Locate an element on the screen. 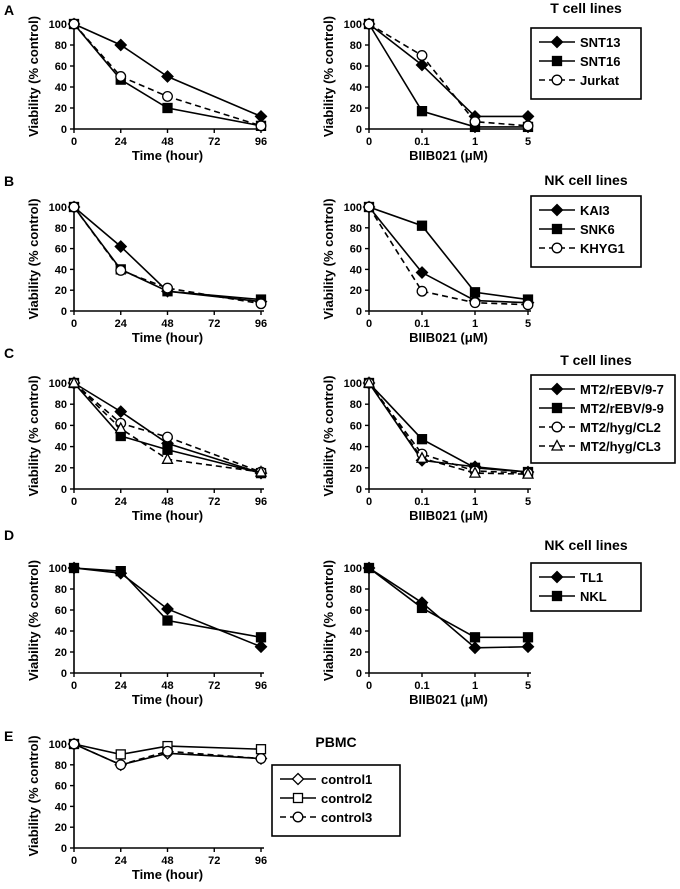 This screenshot has height=889, width=680. legend-entry: NKL is located at coordinates (593, 596).